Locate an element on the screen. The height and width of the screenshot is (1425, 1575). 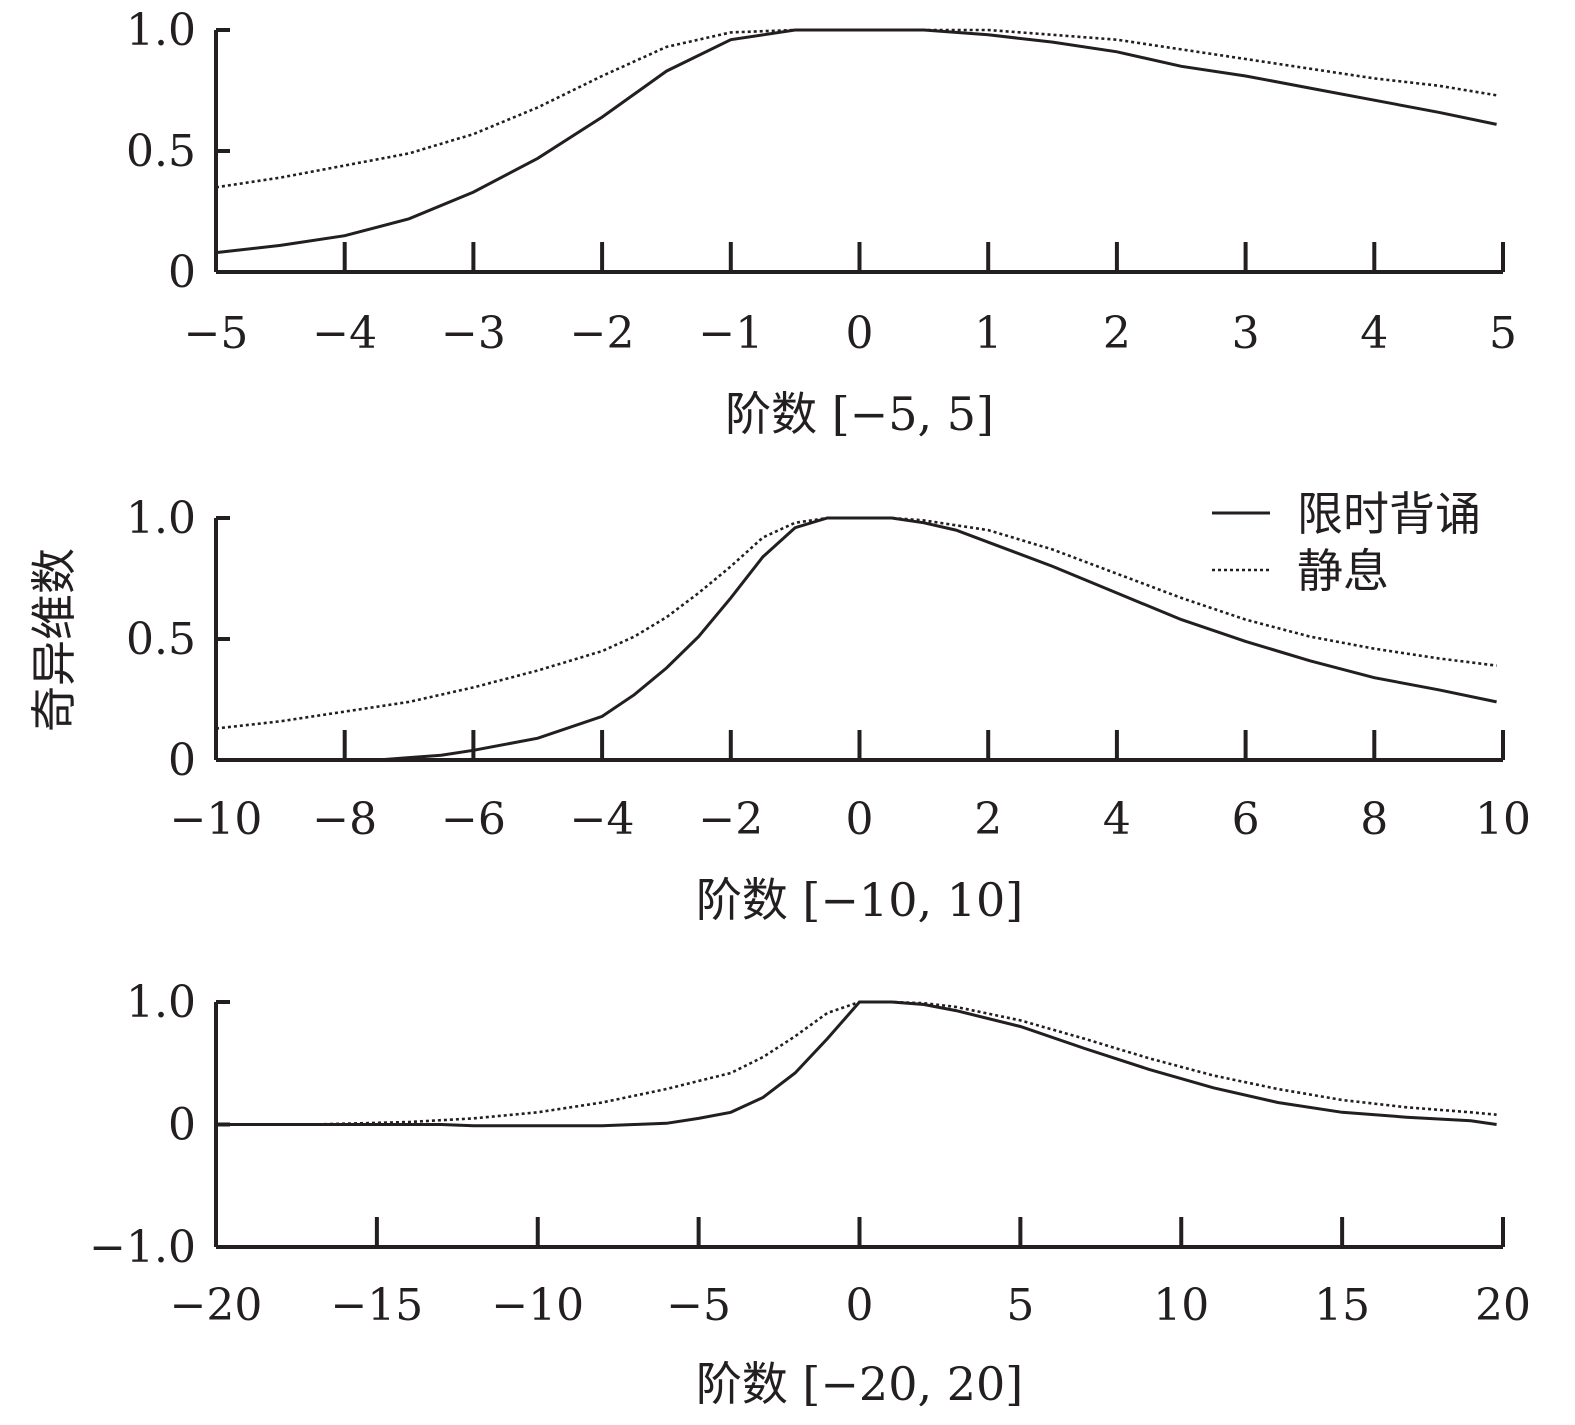
x-tick-label: −20 is located at coordinates (216, 1305).